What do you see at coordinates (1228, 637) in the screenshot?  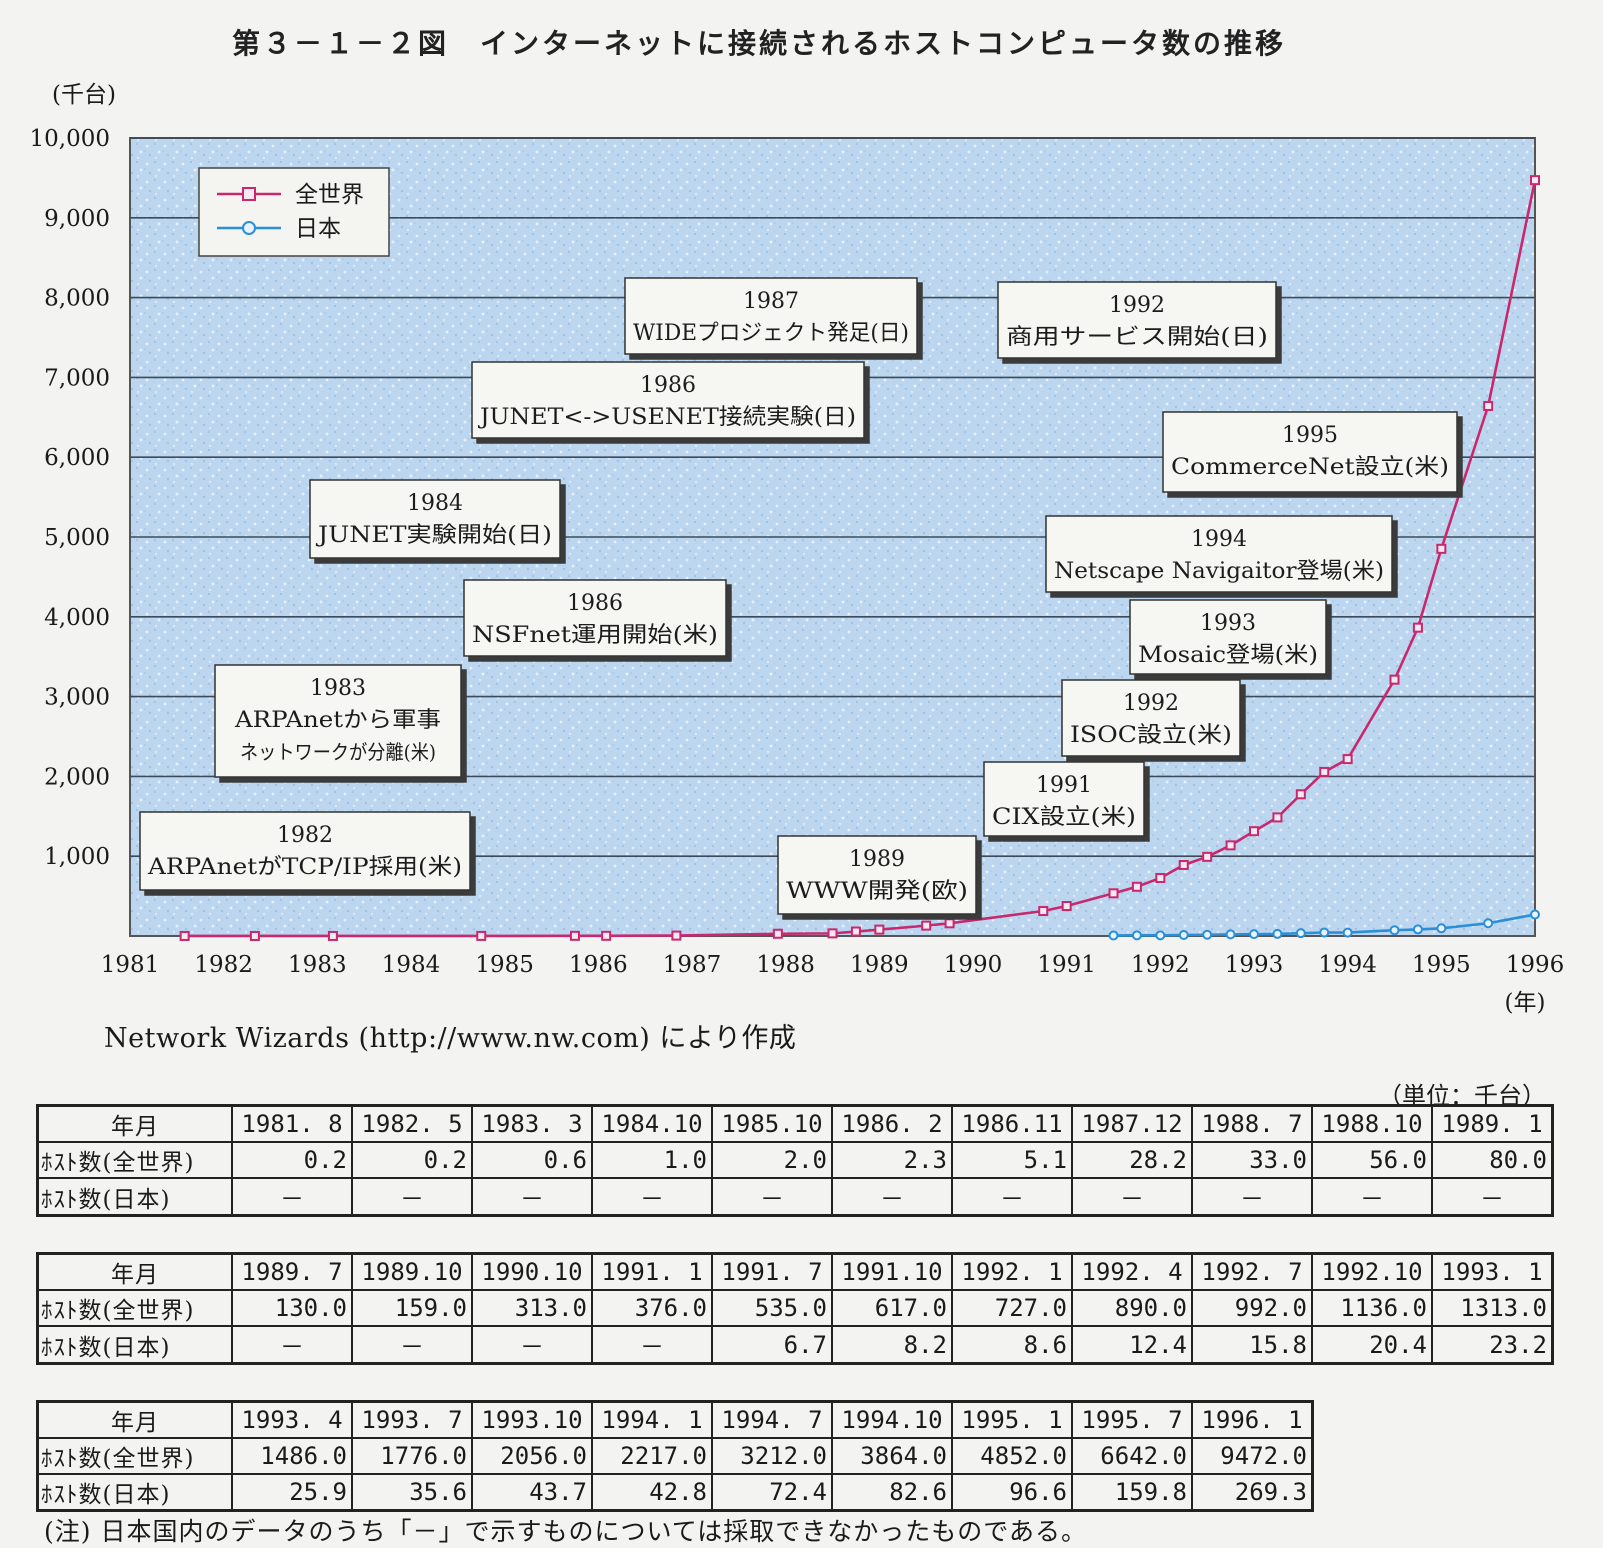 I see `annotation-box: 1993 Mosaic登場(米)` at bounding box center [1228, 637].